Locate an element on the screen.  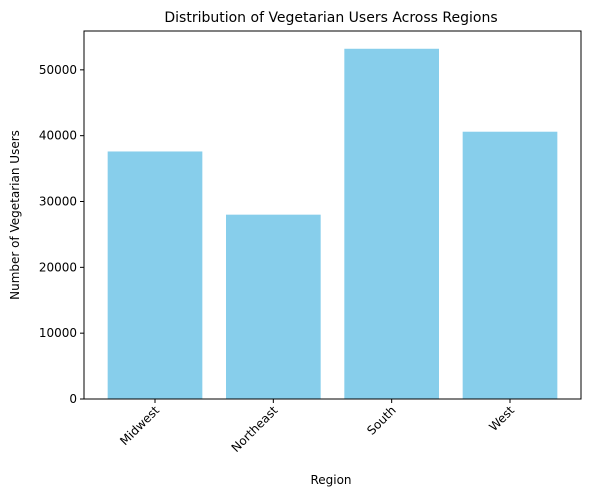
bar-northeast is located at coordinates (273, 306).